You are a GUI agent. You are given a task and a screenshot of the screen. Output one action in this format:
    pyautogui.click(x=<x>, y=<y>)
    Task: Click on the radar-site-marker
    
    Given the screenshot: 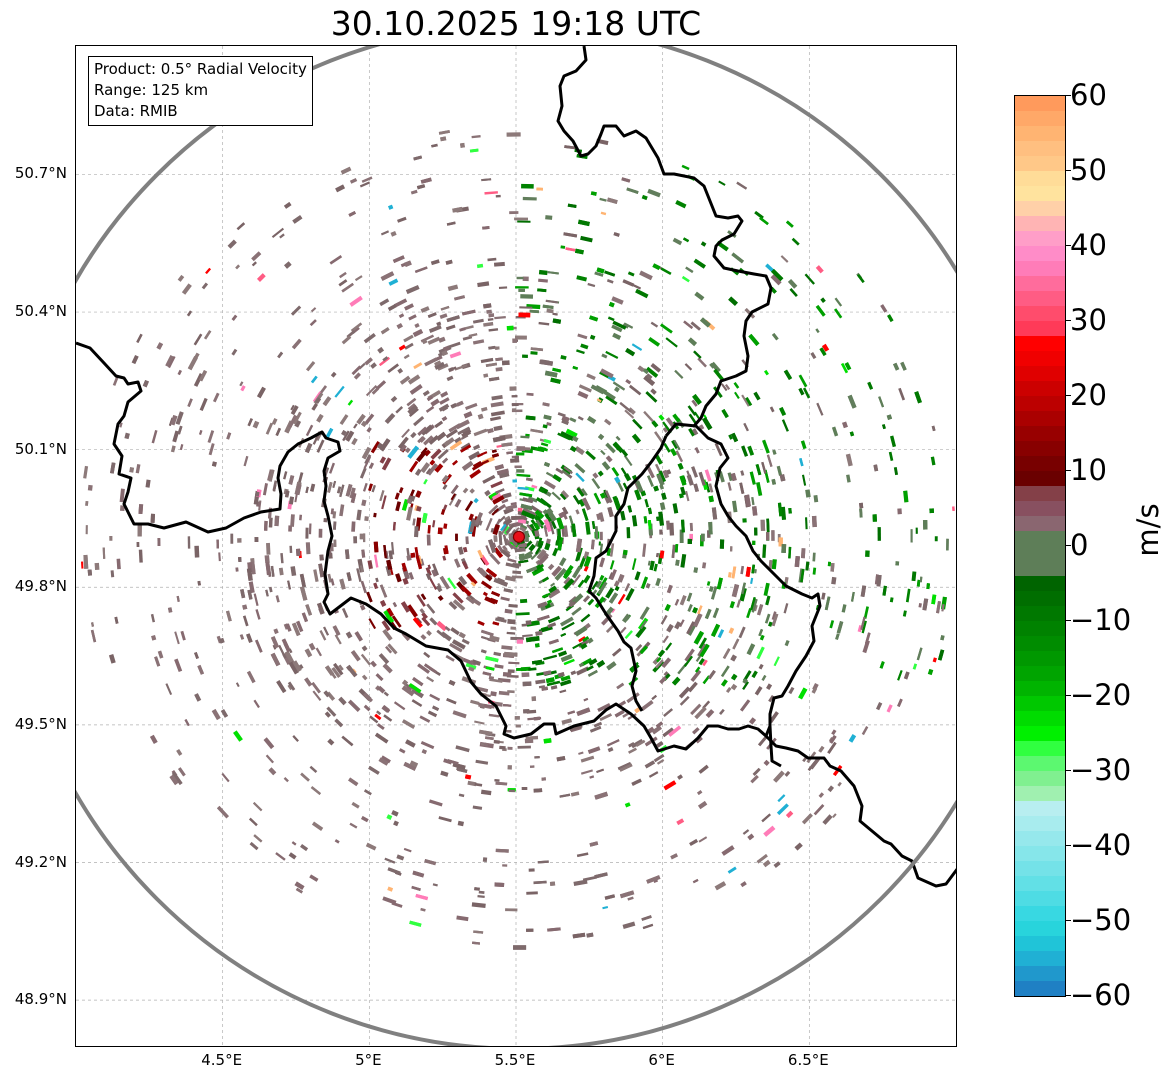 What is the action you would take?
    pyautogui.click(x=519, y=536)
    